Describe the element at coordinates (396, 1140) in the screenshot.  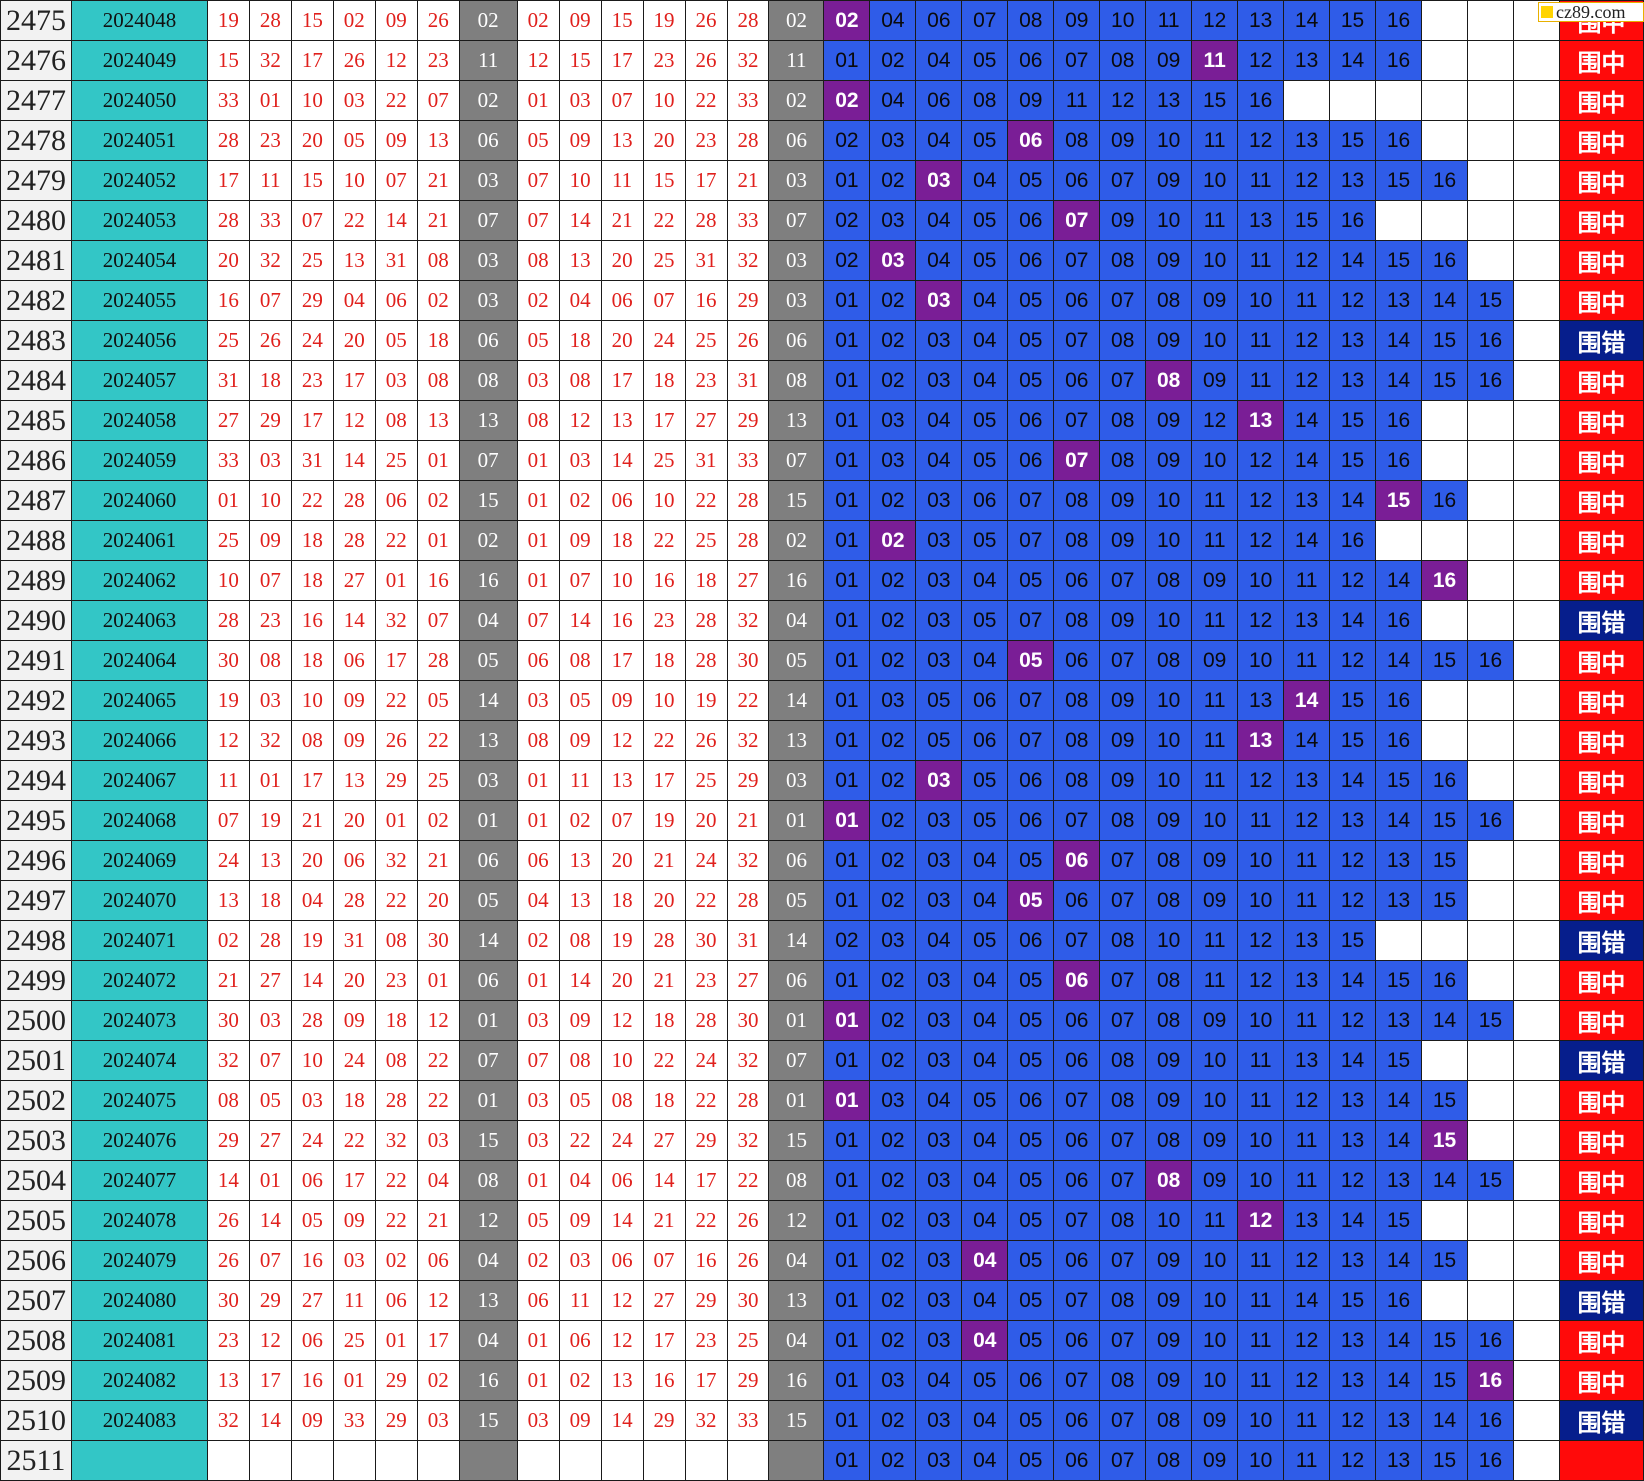
I see `draw-number: 32` at that location.